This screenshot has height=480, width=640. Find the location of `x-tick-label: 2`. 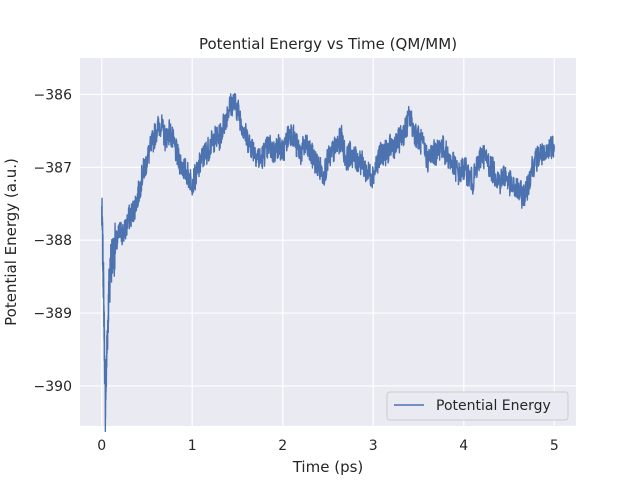

x-tick-label: 2 is located at coordinates (282, 446).